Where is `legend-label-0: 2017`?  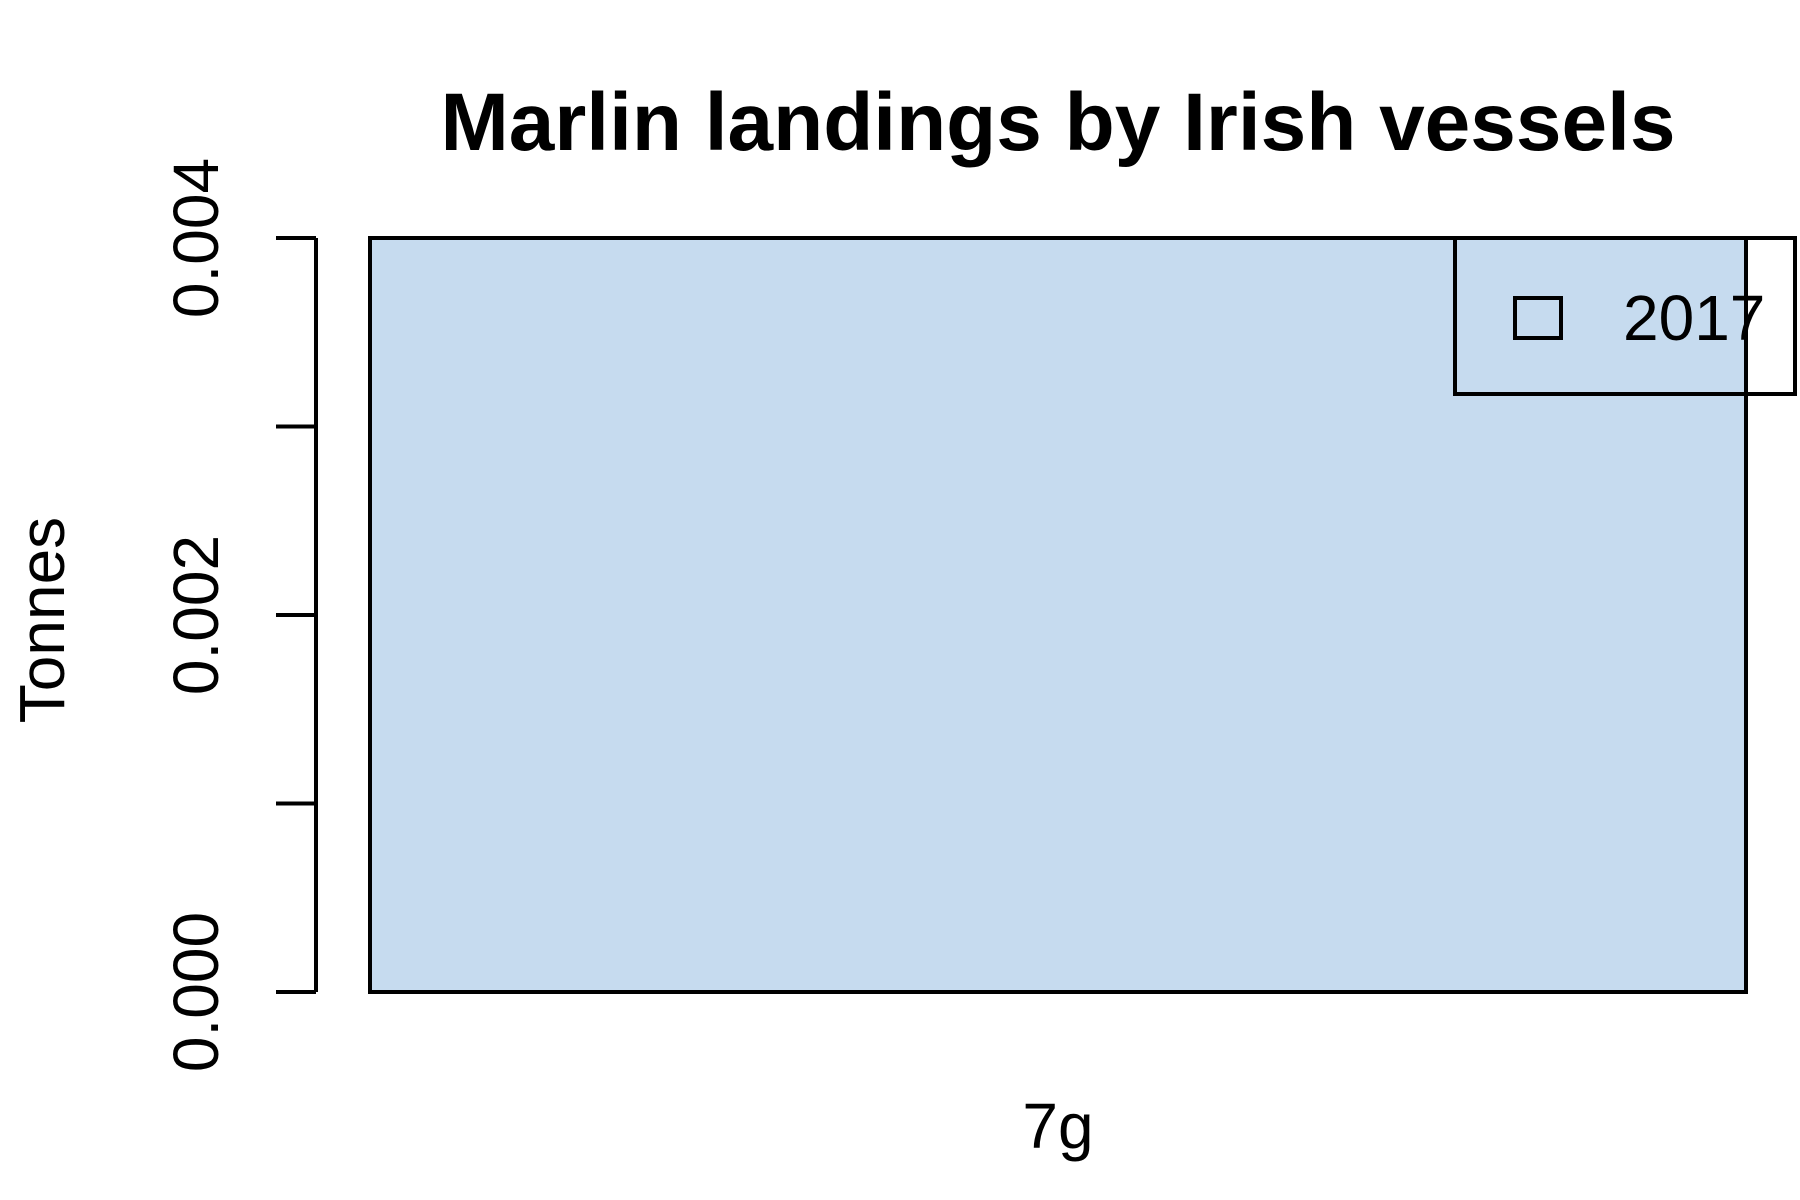
legend-label-0: 2017 is located at coordinates (1694, 318).